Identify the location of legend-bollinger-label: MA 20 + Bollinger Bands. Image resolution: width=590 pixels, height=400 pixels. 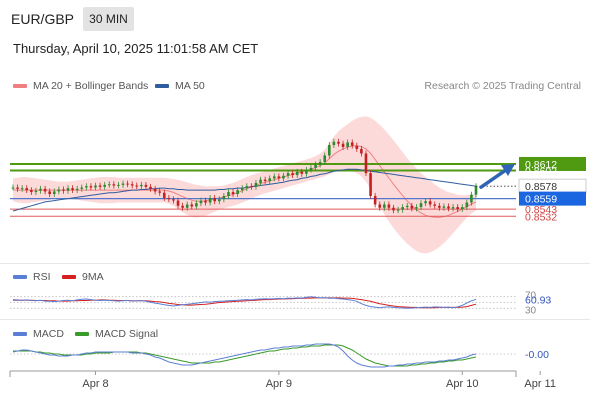
(91, 86).